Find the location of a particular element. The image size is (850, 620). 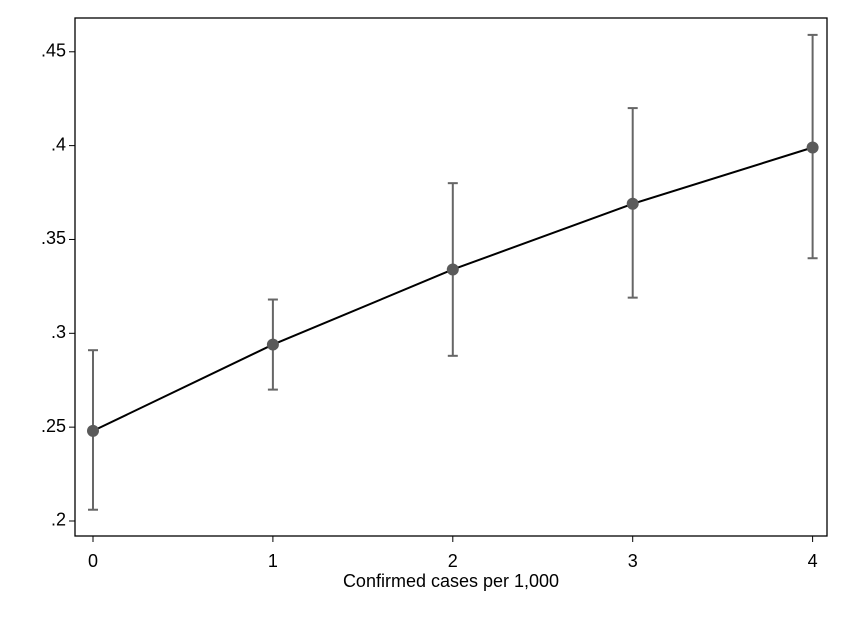

y-tick-label: .25 is located at coordinates (53, 426).